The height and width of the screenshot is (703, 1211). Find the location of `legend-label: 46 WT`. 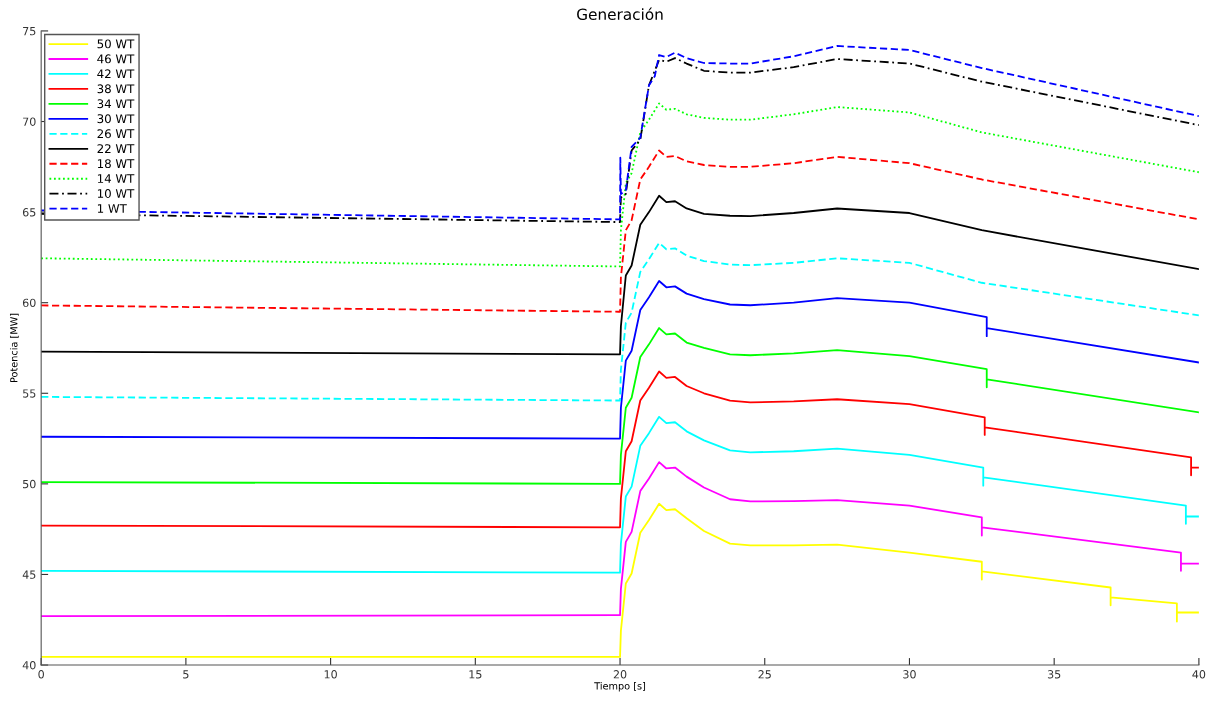

legend-label: 46 WT is located at coordinates (116, 59).